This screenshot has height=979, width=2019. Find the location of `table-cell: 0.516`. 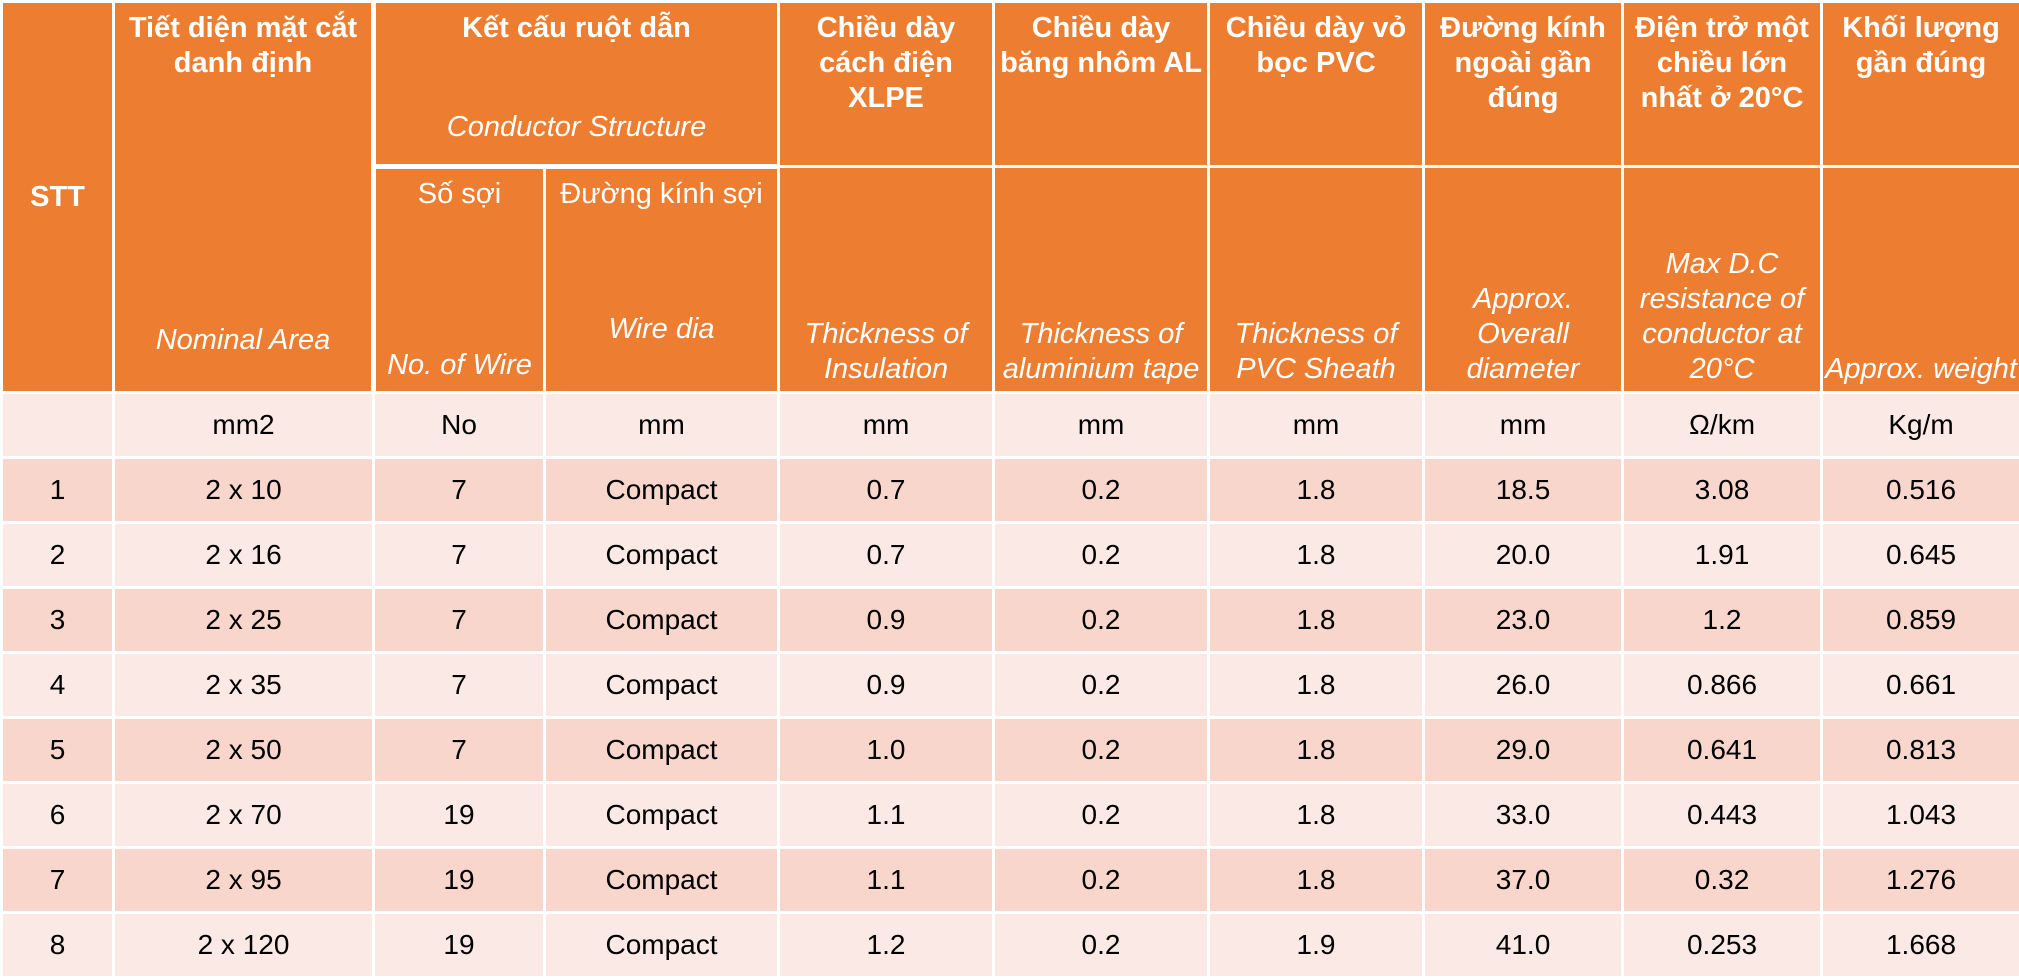

table-cell: 0.516 is located at coordinates (1919, 490).